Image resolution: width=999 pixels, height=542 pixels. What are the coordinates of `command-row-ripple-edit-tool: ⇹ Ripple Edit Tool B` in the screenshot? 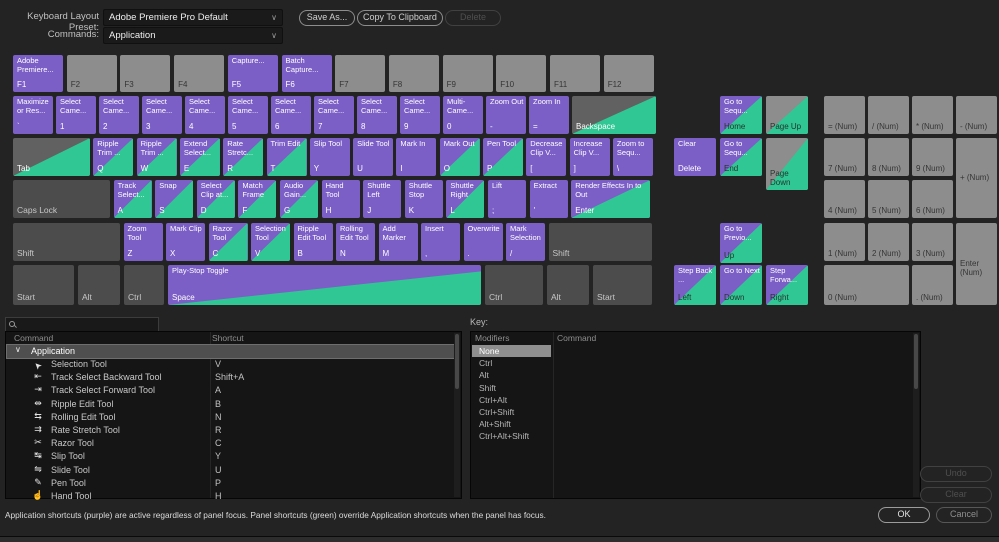 It's located at (230, 404).